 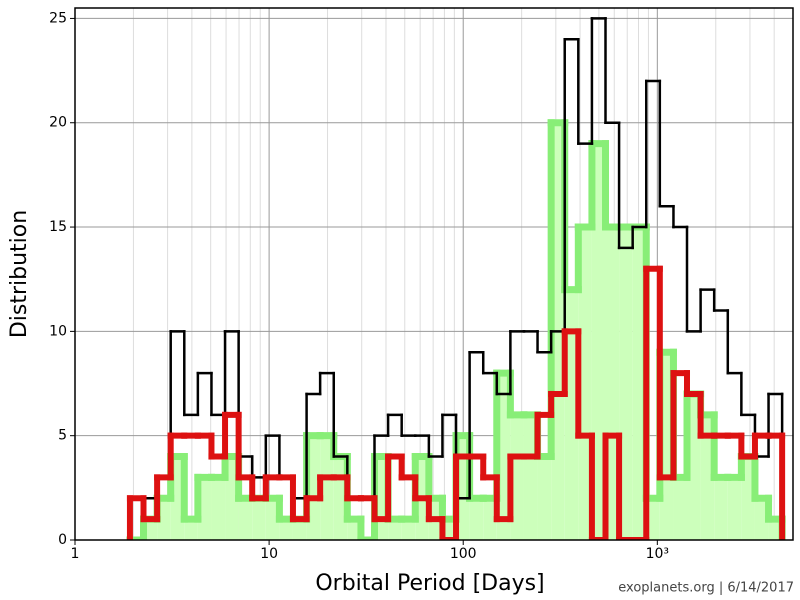 What do you see at coordinates (657, 554) in the screenshot?
I see `x-tick-label: 10³` at bounding box center [657, 554].